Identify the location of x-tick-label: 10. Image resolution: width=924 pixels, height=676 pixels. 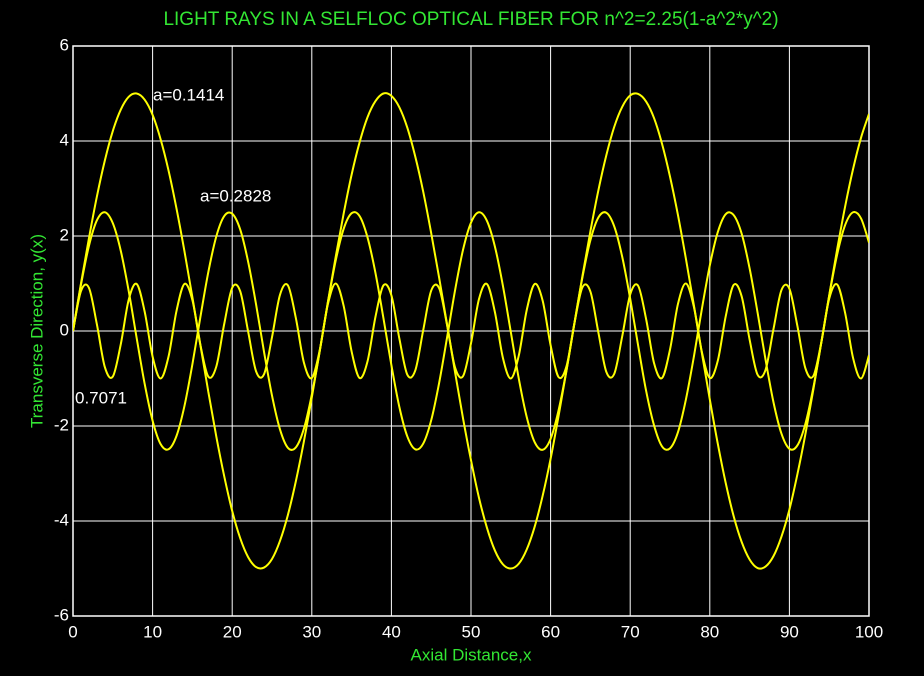
(152, 631).